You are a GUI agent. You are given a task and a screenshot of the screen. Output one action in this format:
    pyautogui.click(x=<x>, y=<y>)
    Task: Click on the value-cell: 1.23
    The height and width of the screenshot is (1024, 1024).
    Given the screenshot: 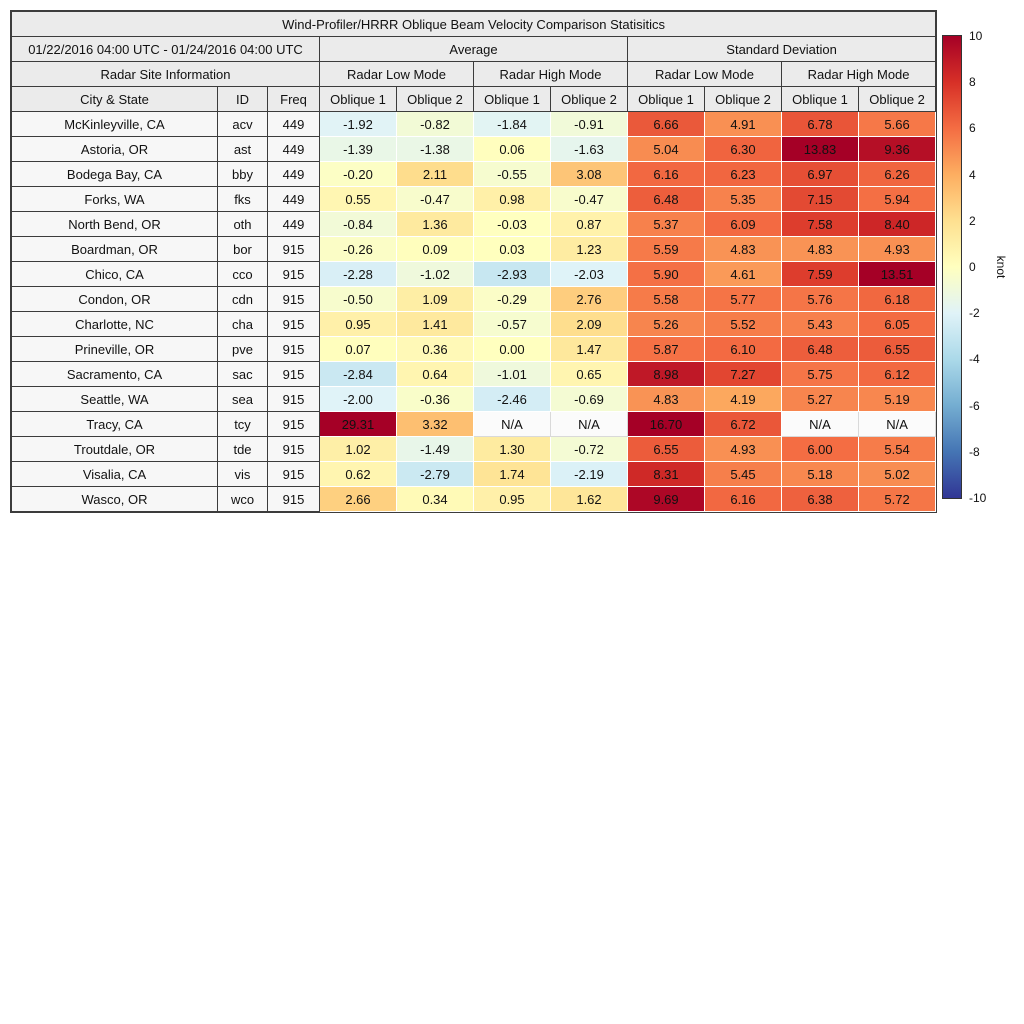 What is the action you would take?
    pyautogui.click(x=589, y=249)
    